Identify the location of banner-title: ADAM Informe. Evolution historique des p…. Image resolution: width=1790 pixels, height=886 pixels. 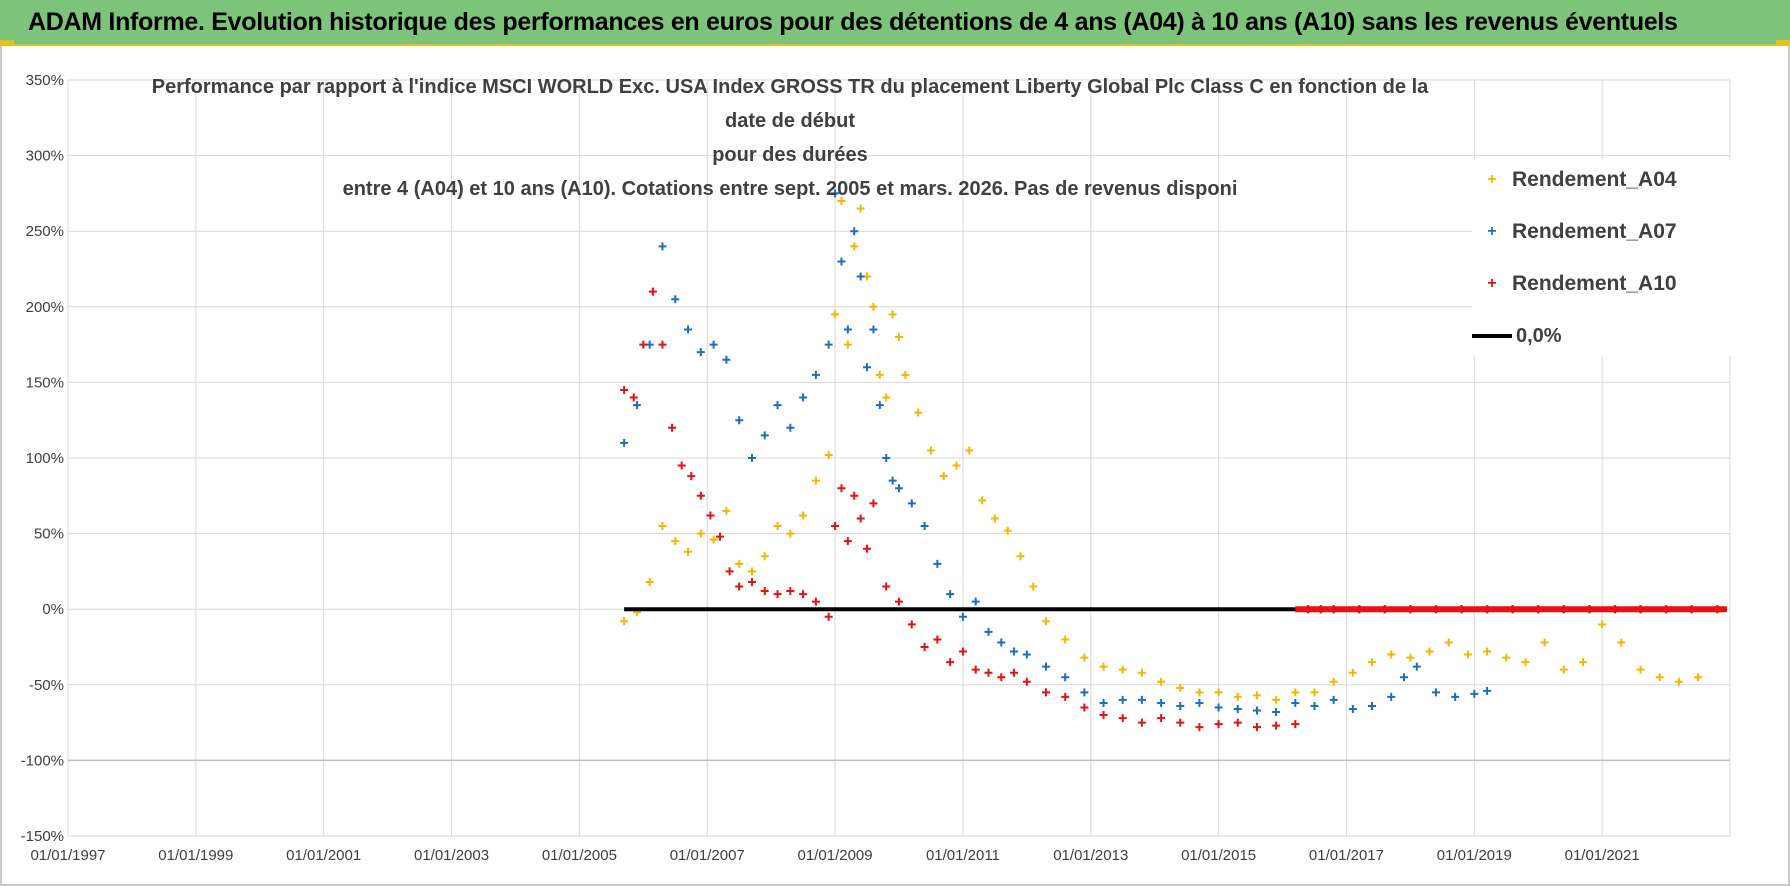
(853, 22).